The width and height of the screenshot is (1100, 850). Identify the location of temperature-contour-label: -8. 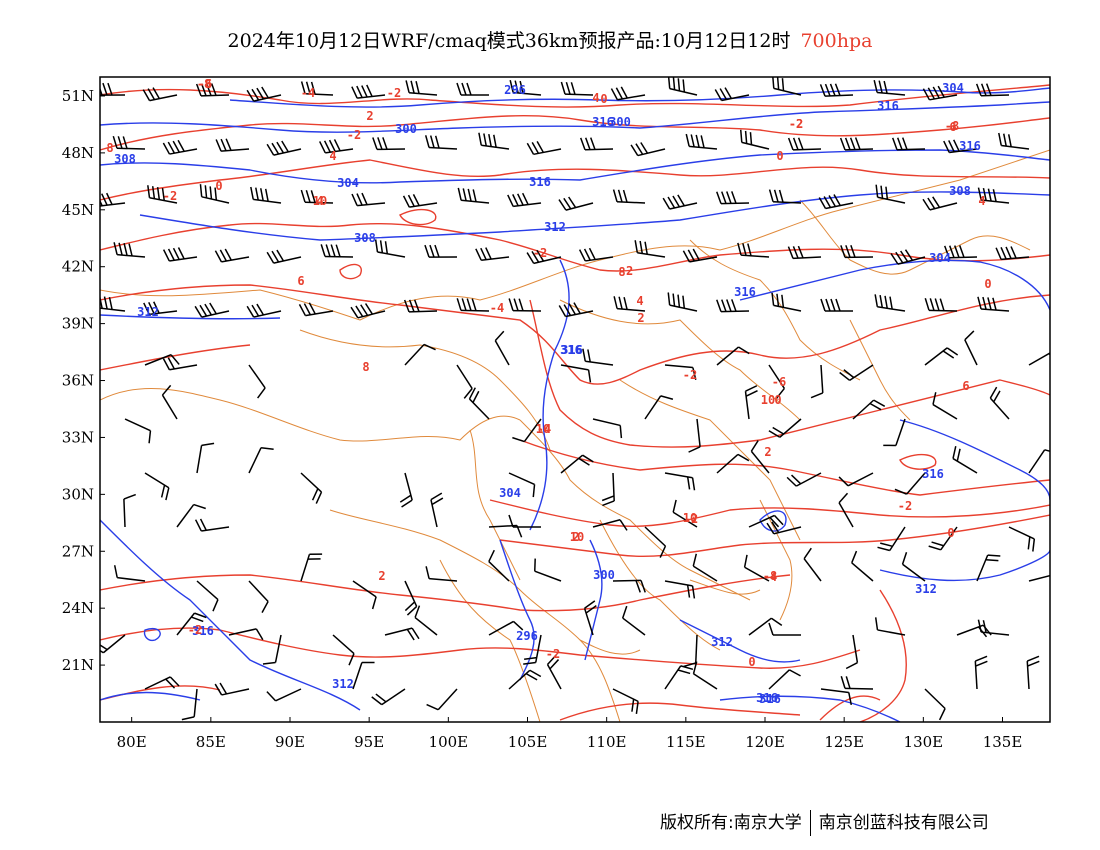
(952, 126).